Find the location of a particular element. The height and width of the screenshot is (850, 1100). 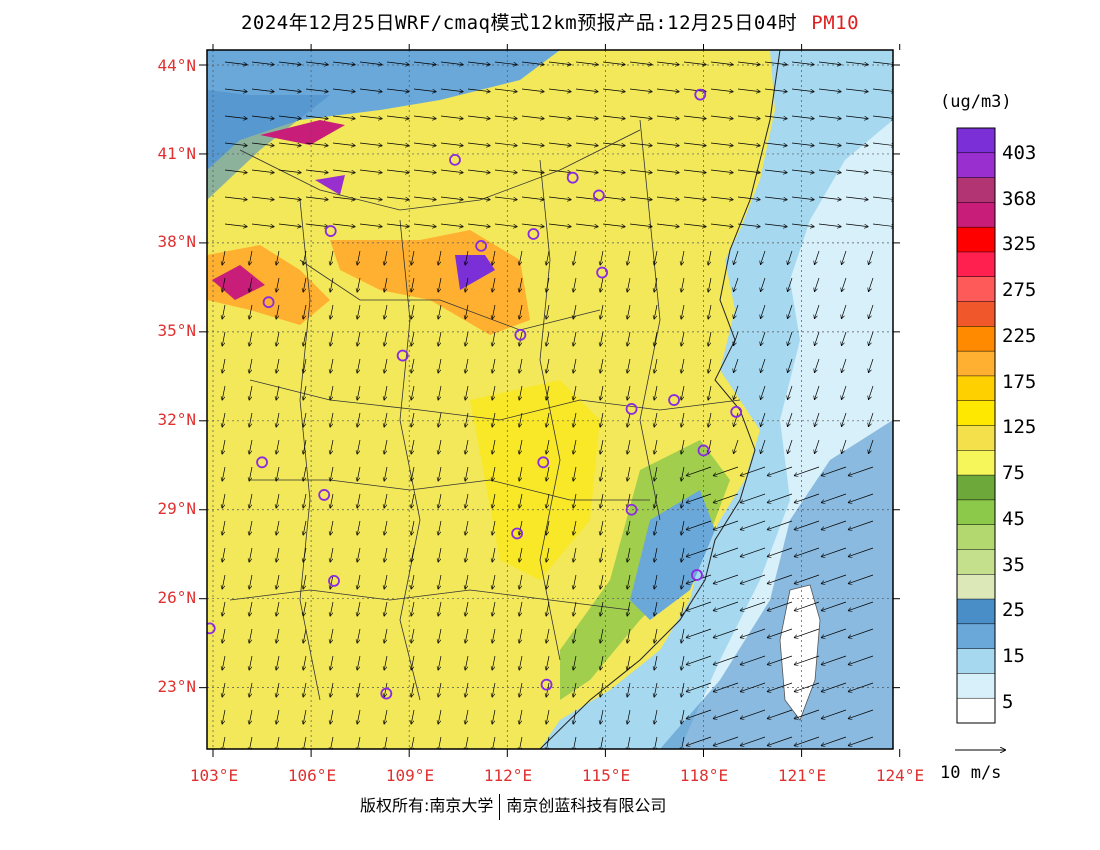

copyright-footer: 版权所有:南京大学 南京创蓝科技有限公司 is located at coordinates (513, 806).